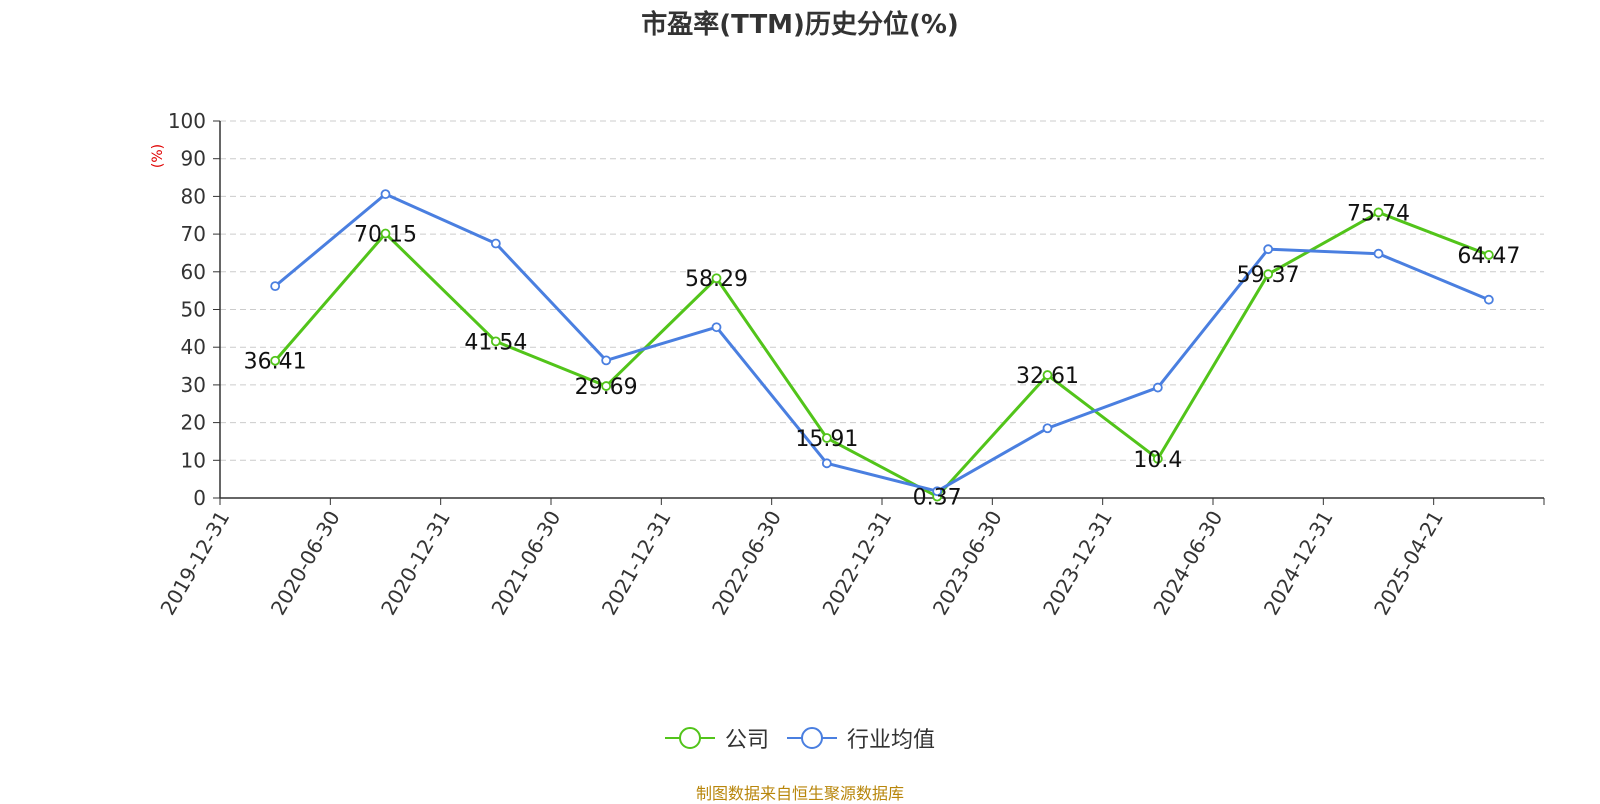 The width and height of the screenshot is (1600, 804). I want to click on legend-swatch-industry-icon, so click(812, 738).